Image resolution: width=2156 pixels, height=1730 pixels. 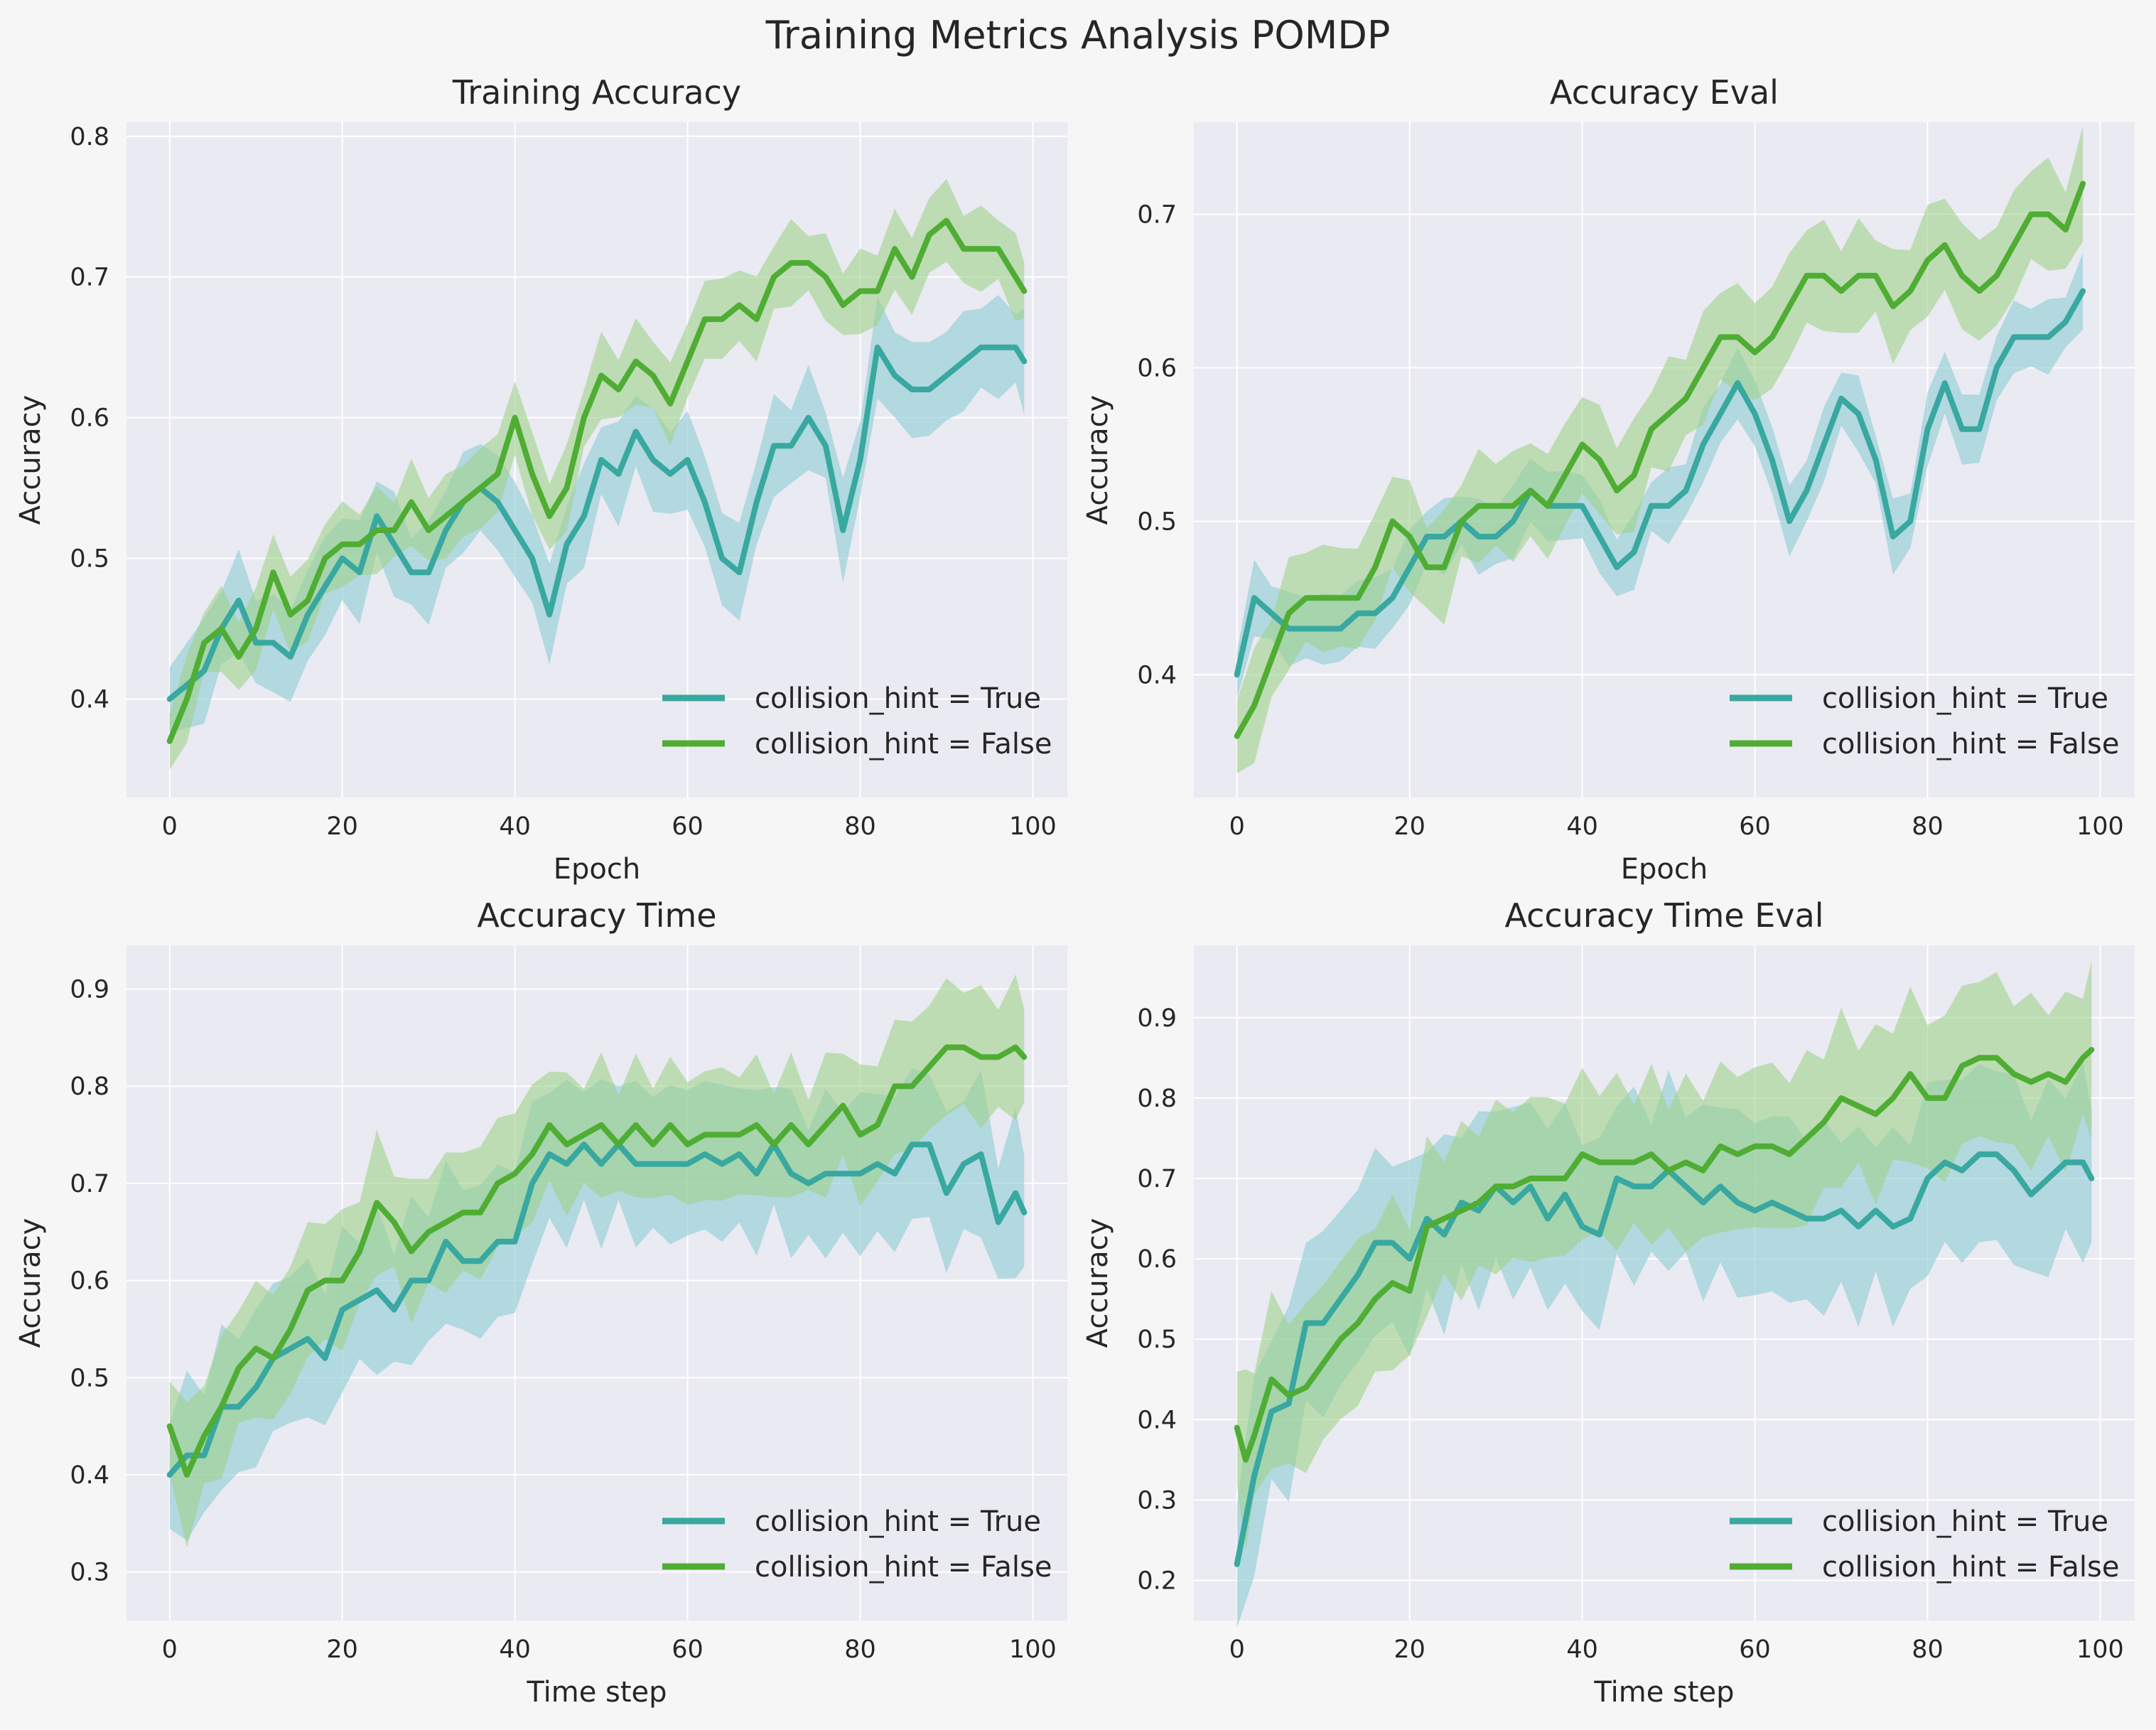 What do you see at coordinates (1157, 1581) in the screenshot?
I see `y-tick-label: 0.2` at bounding box center [1157, 1581].